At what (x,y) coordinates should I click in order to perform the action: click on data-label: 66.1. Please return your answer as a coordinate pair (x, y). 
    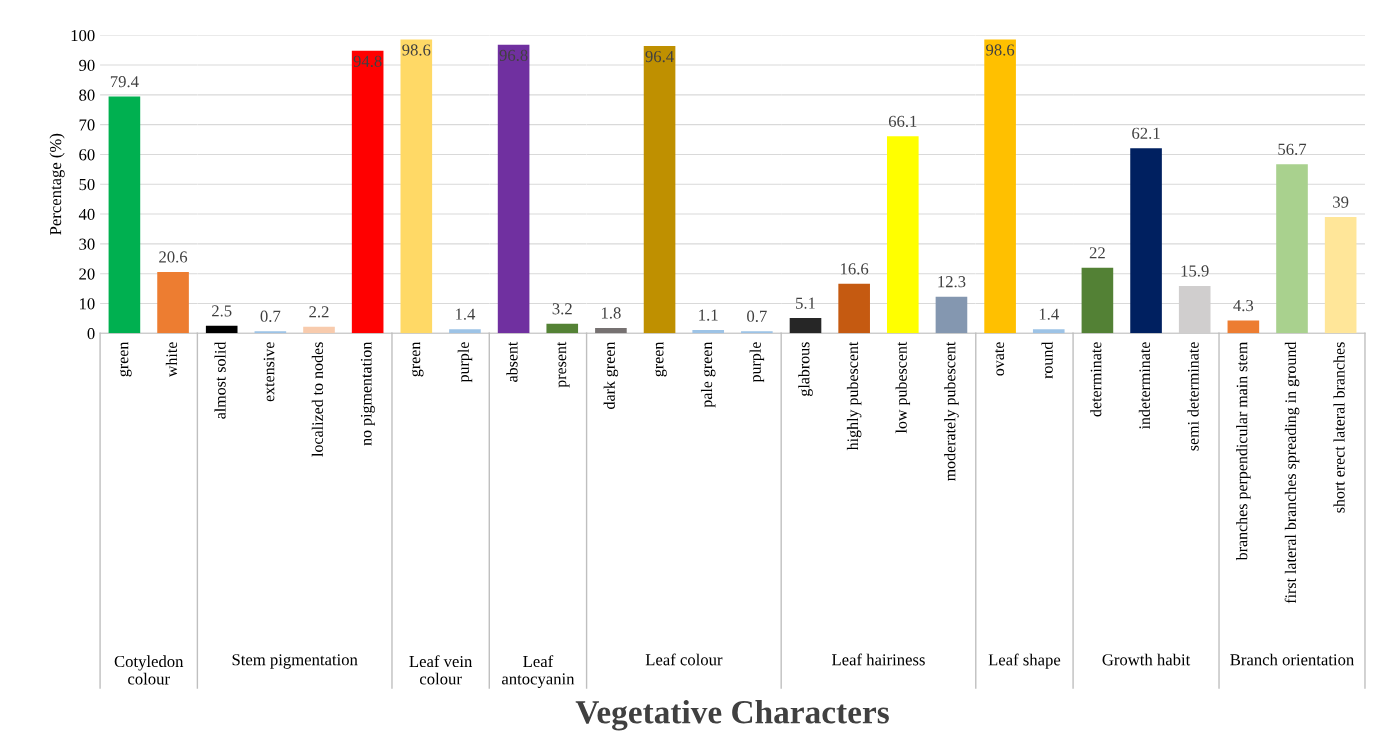
    Looking at the image, I should click on (902, 121).